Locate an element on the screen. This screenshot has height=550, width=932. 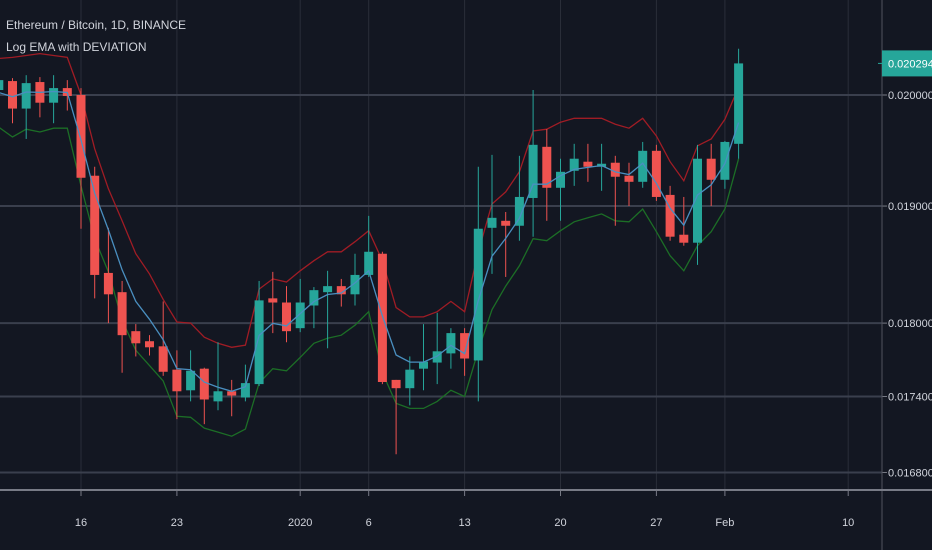
time-axis-label: Feb is located at coordinates (724, 523).